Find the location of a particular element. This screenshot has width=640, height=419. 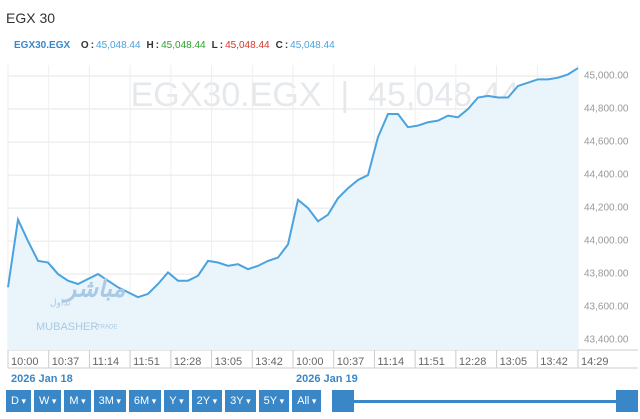

y-tick-label: 43,800.00 is located at coordinates (606, 274).